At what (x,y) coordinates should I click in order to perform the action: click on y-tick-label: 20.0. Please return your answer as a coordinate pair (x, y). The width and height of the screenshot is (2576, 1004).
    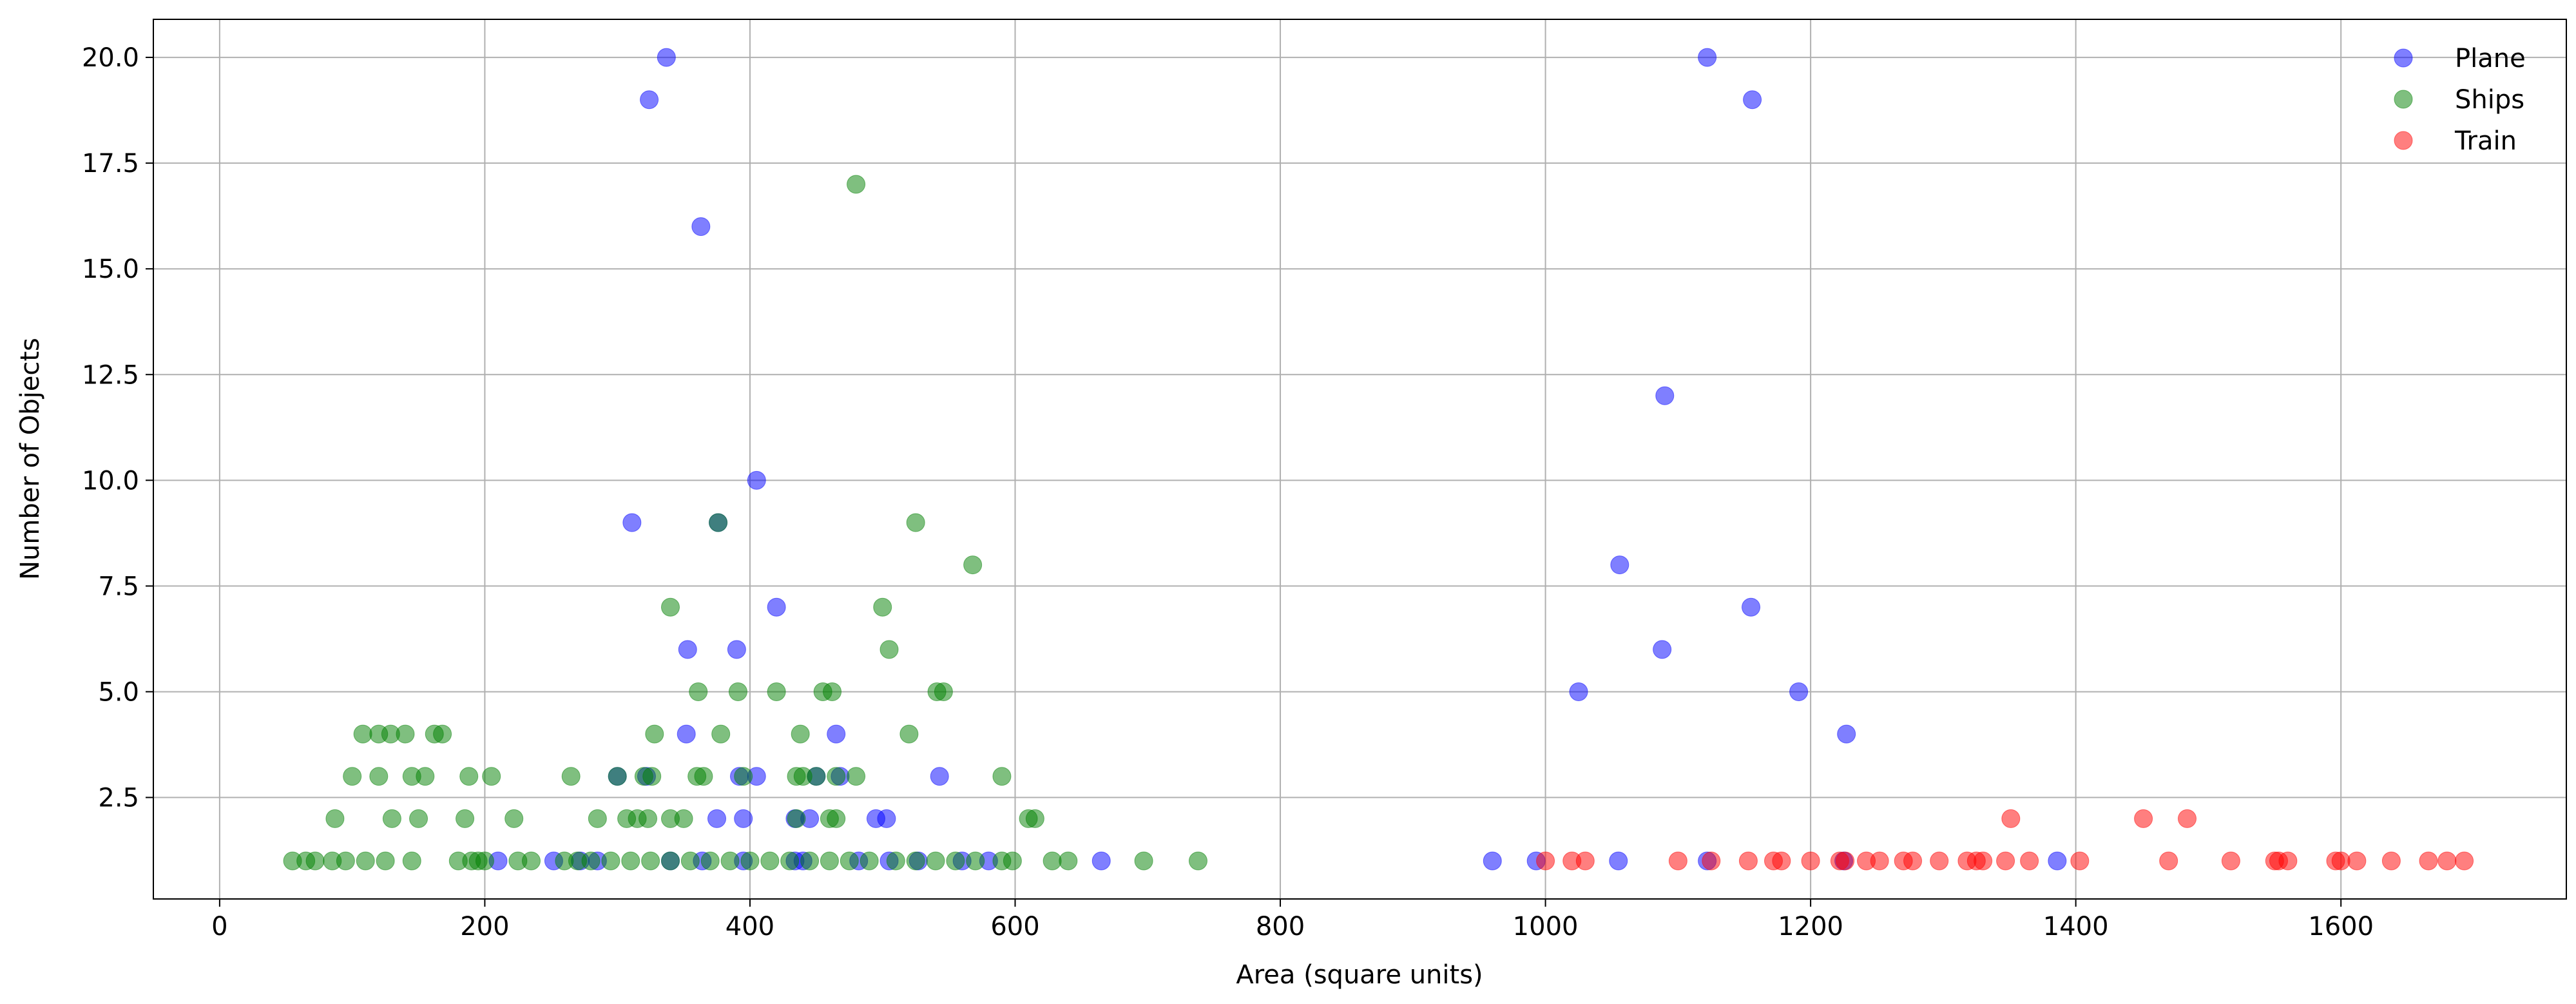
    Looking at the image, I should click on (110, 58).